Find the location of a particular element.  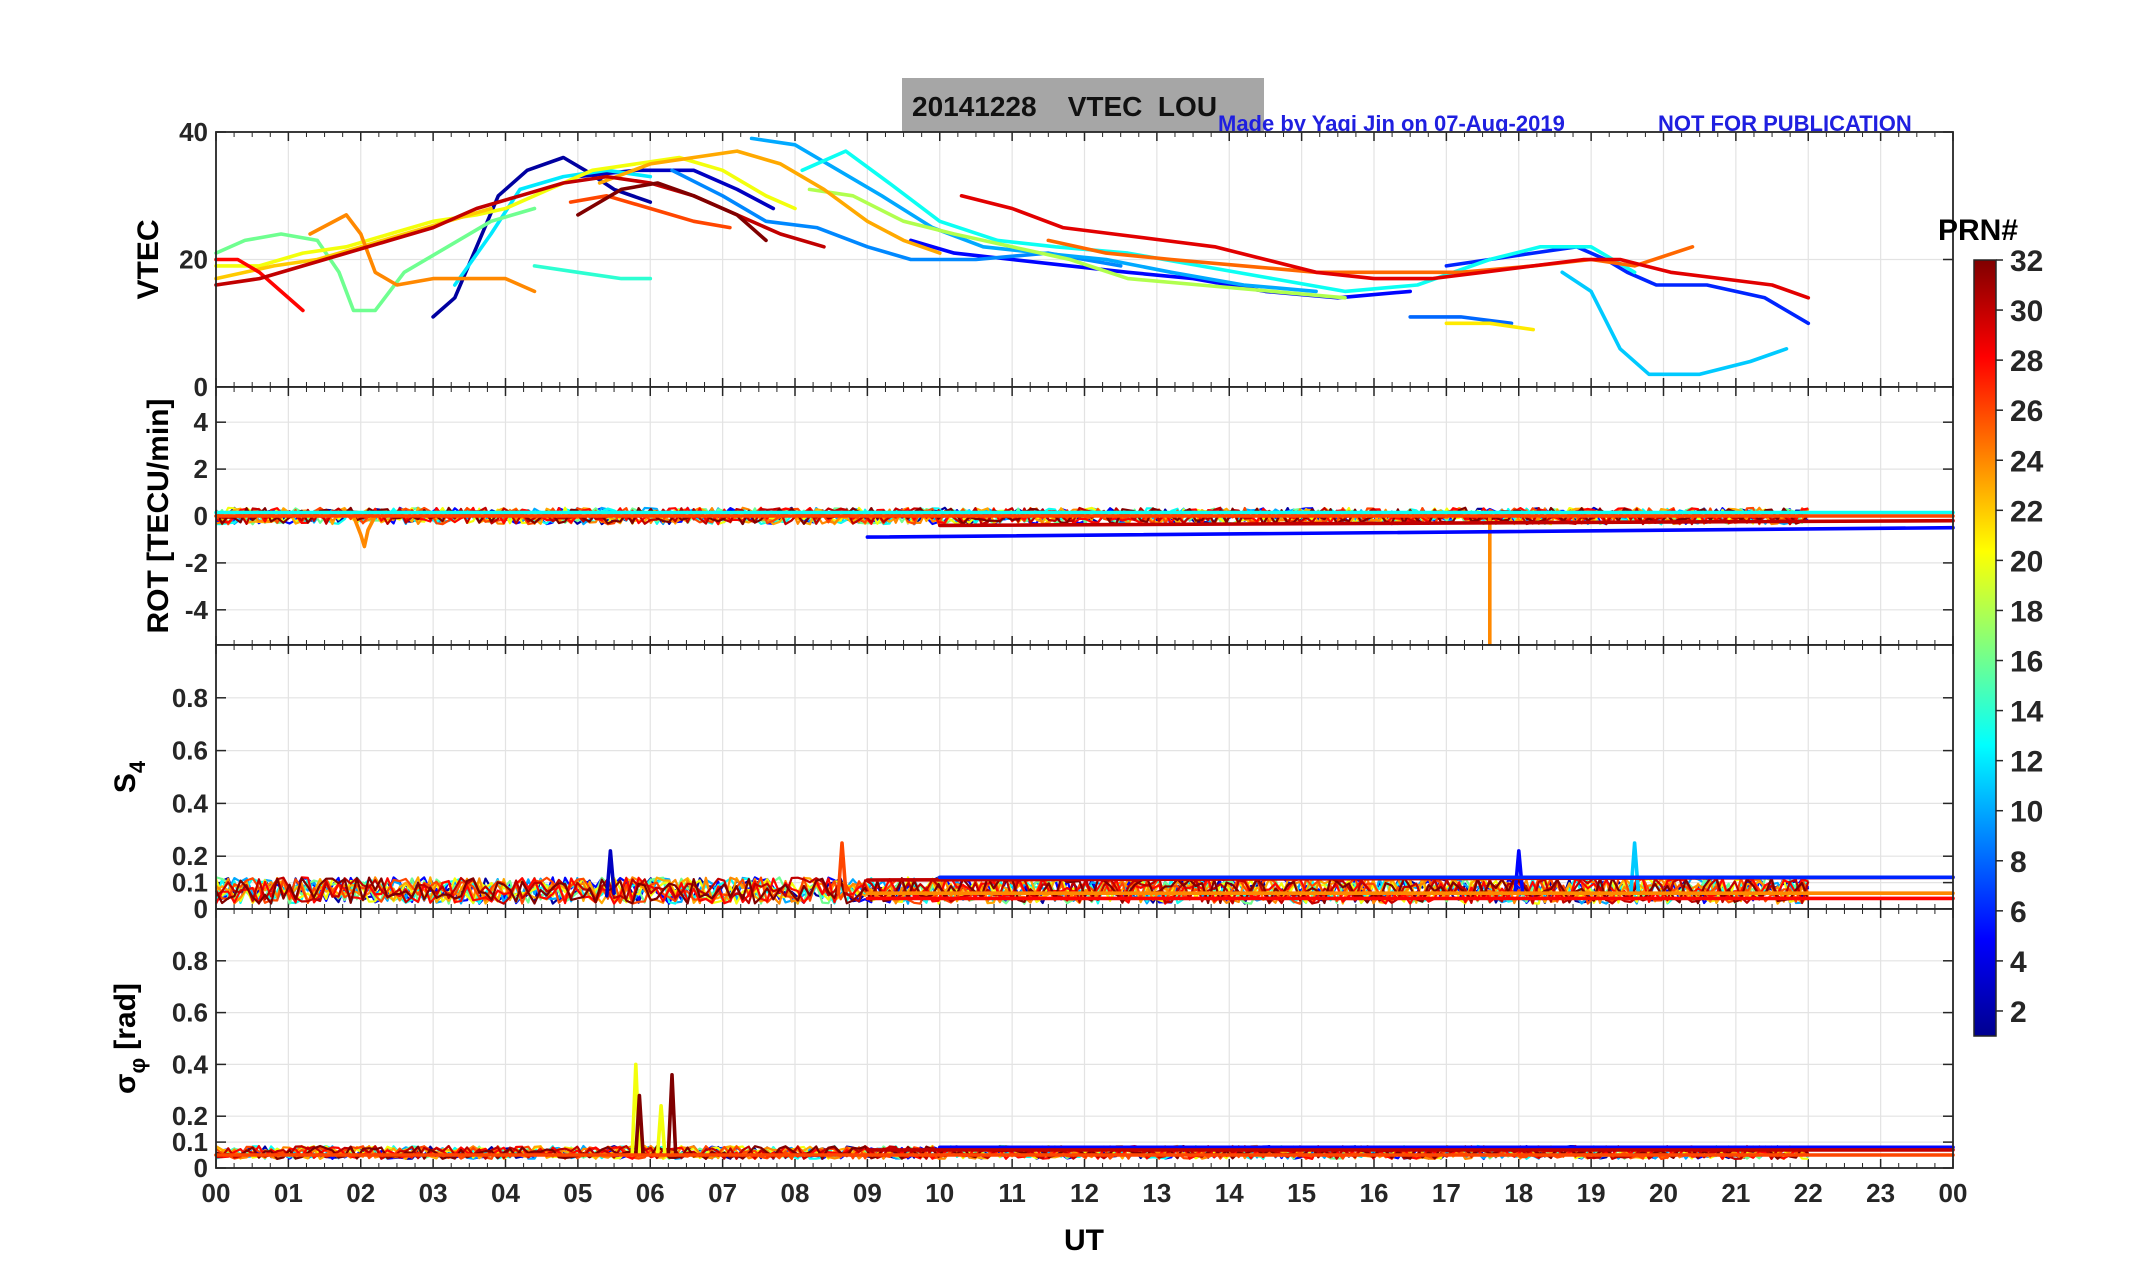

colorbar-tick-label: 8 is located at coordinates (2018, 862).